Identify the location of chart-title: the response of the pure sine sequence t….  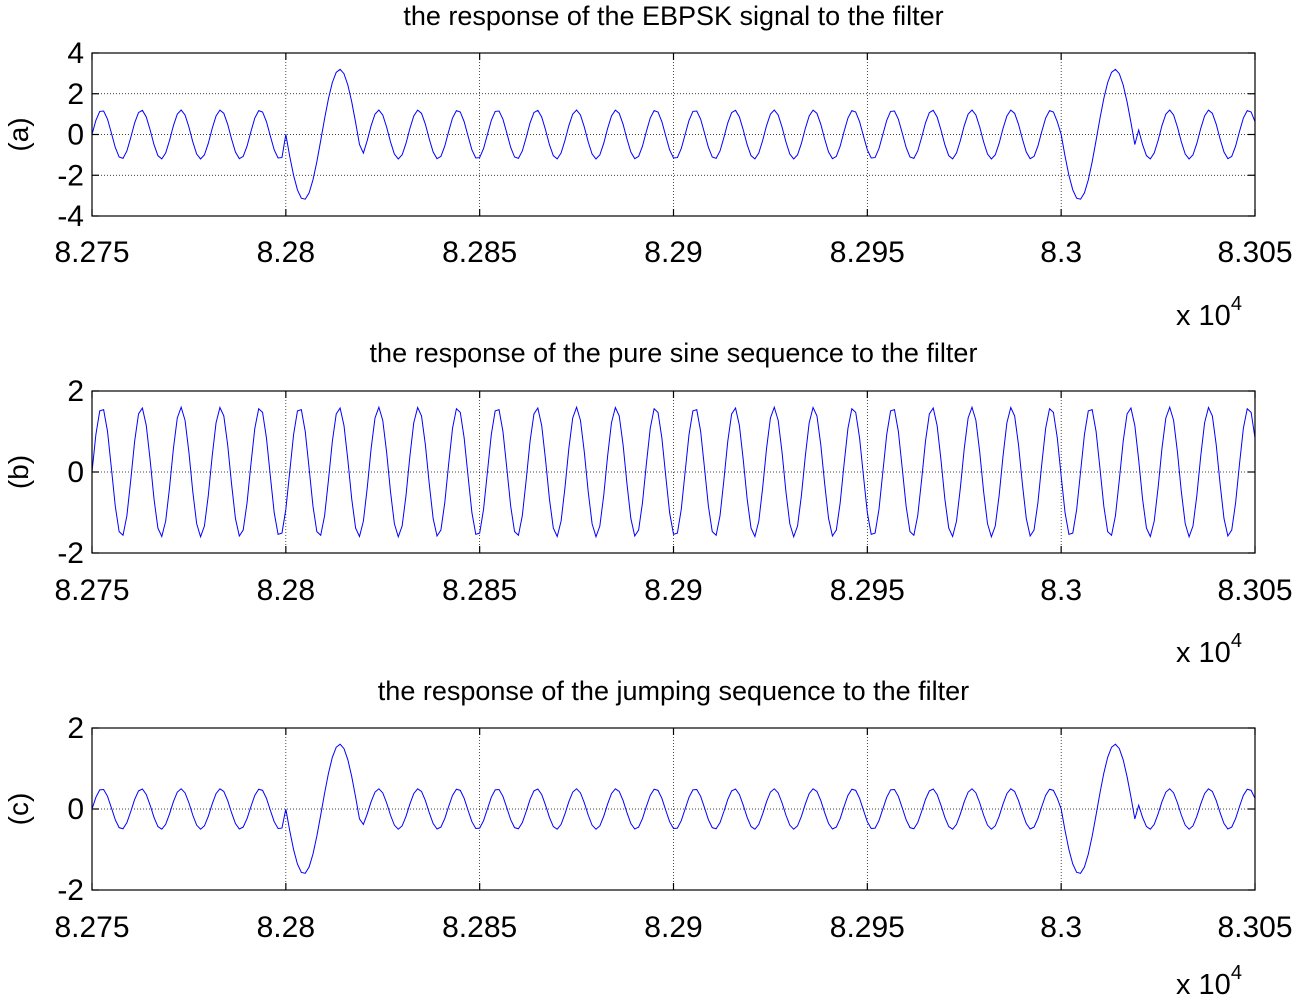
(674, 353).